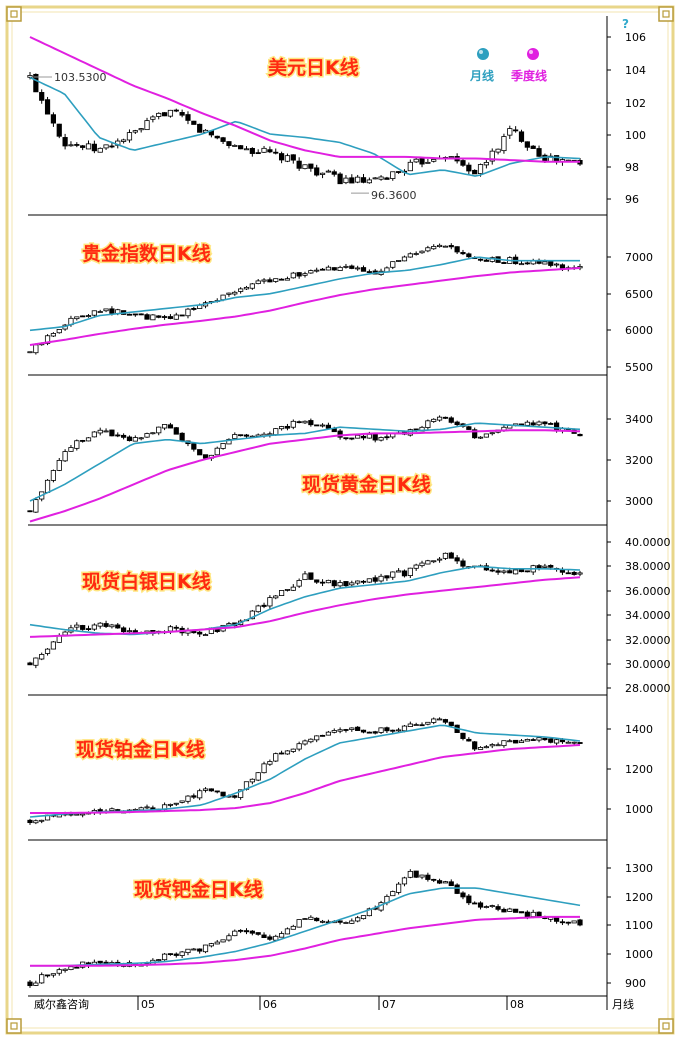 Image resolution: width=680 pixels, height=1044 pixels. I want to click on month-ma-line, so click(305, 126).